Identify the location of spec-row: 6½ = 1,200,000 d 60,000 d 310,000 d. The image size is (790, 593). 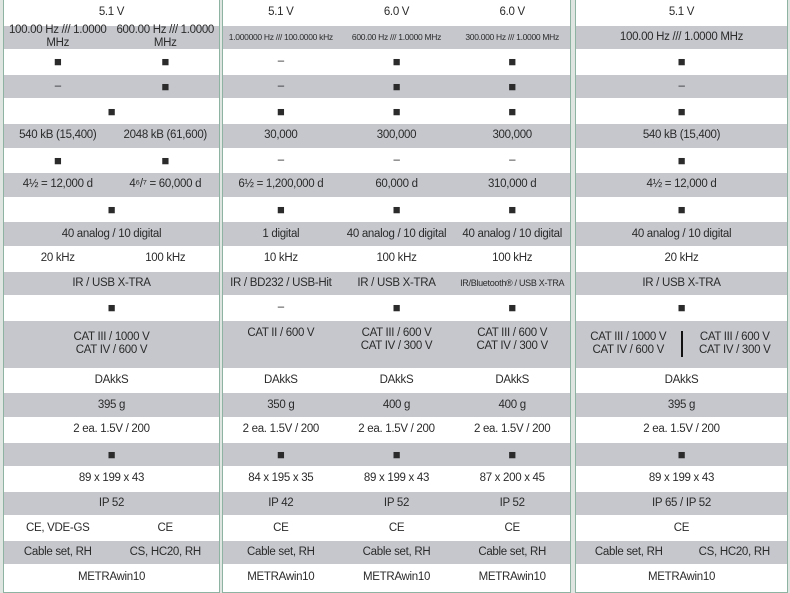
(396, 185).